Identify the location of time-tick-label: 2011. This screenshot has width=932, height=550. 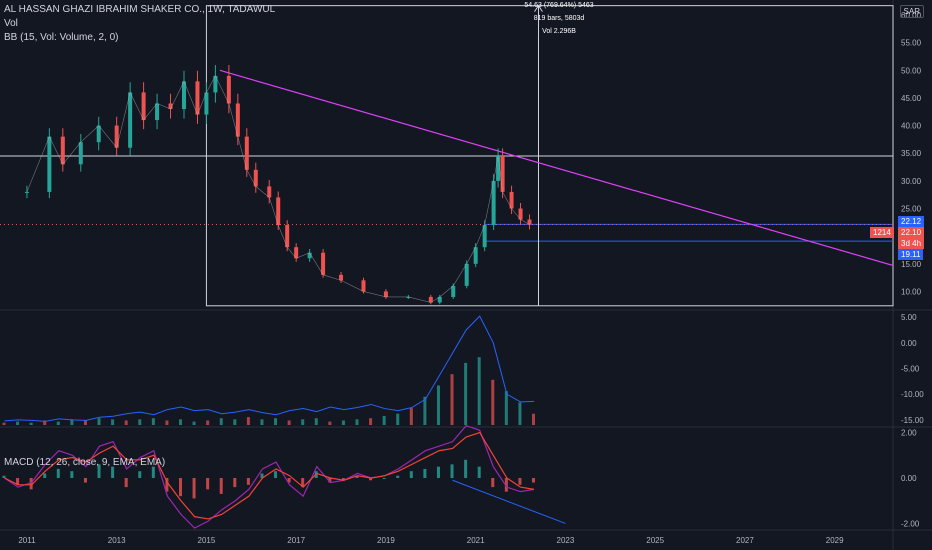
(27, 540).